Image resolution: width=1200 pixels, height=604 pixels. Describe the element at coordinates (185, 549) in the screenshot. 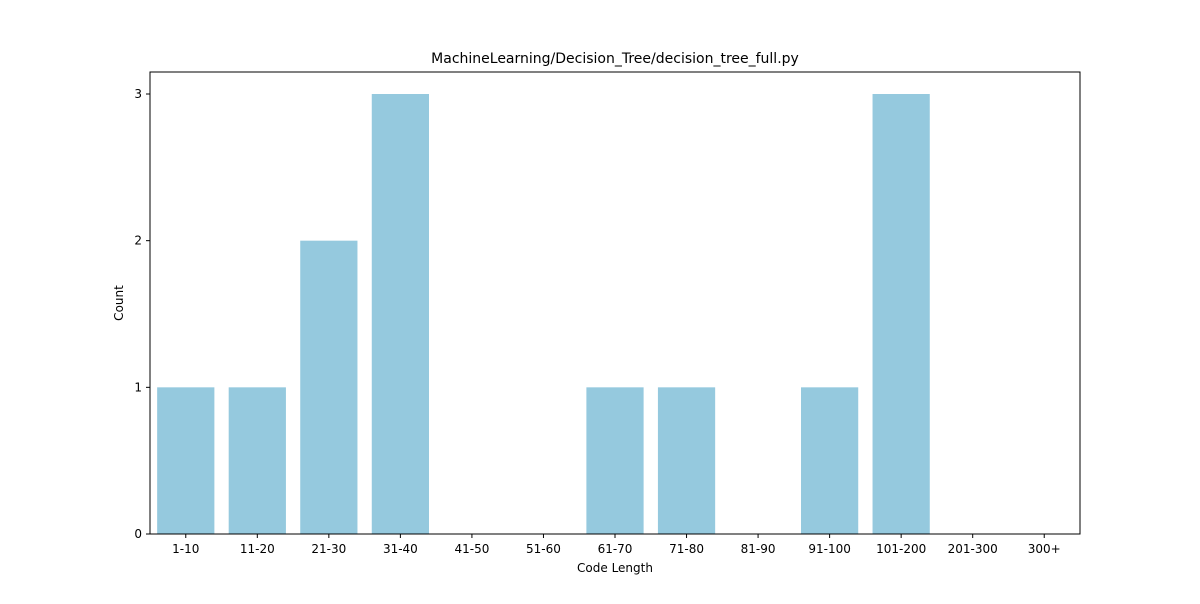

I see `x-tick-label: 1-10` at that location.